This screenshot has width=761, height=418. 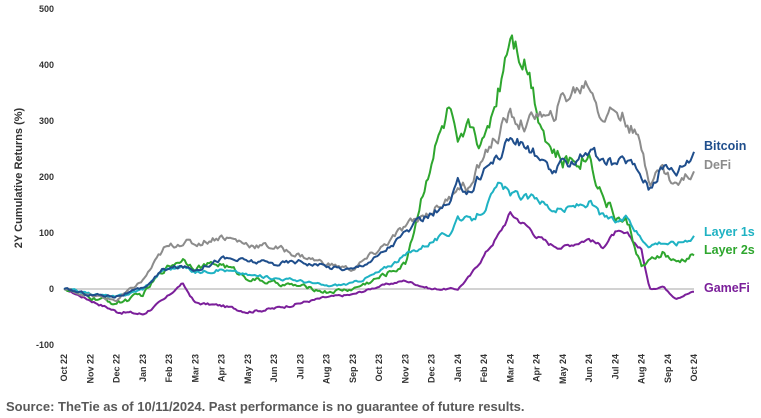 I want to click on y-tick-label: 400, so click(x=46, y=65).